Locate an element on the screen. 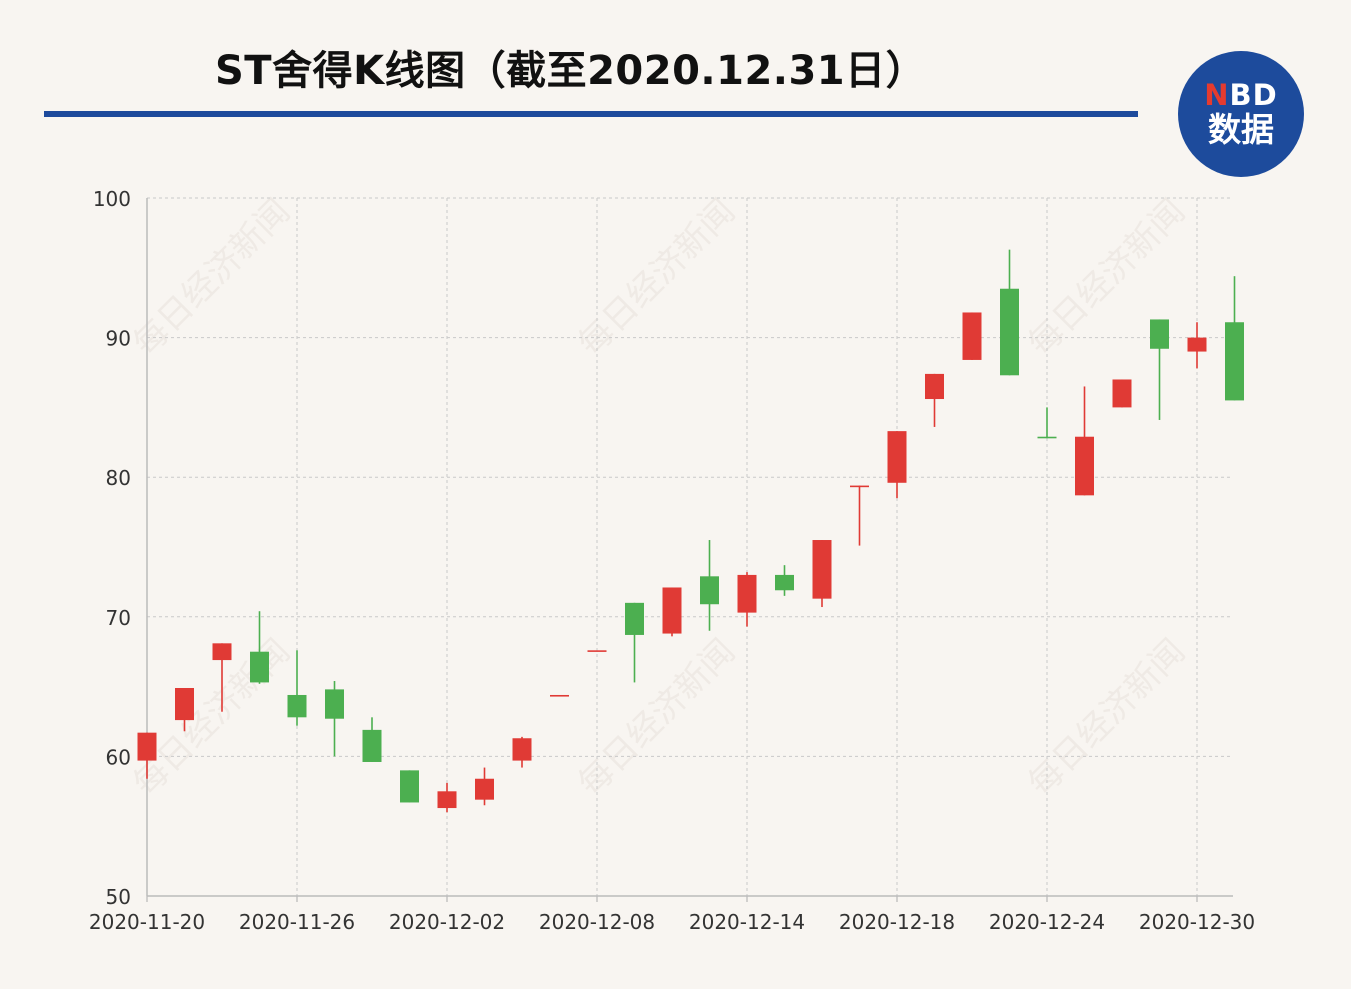 The height and width of the screenshot is (989, 1351). y-tick-label: 90 is located at coordinates (118, 339).